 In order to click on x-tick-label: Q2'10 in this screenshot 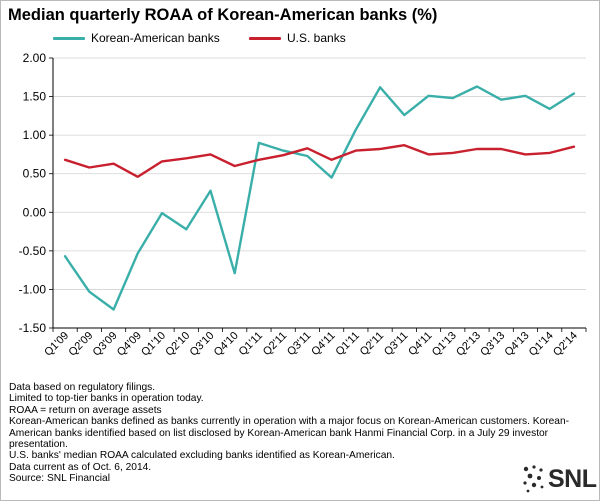, I will do `click(177, 344)`.